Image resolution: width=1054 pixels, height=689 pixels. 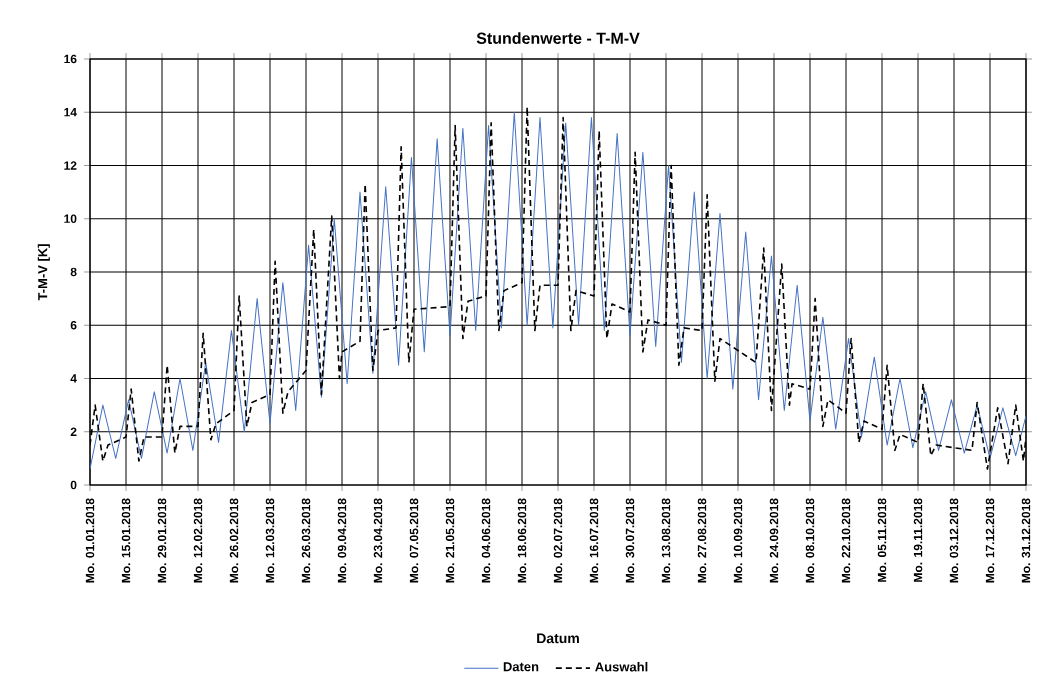 What do you see at coordinates (70, 59) in the screenshot?
I see `y-tick-label: 16` at bounding box center [70, 59].